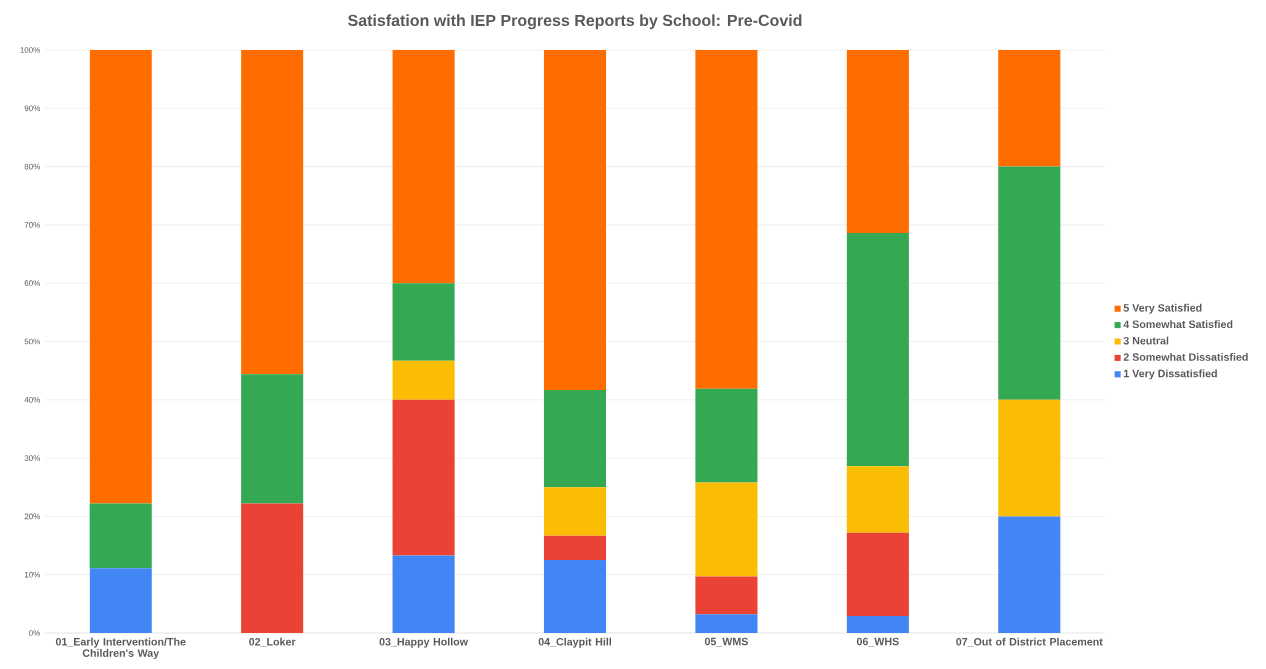  I want to click on legend-label: 1 Very Dissatisfied, so click(1170, 374).